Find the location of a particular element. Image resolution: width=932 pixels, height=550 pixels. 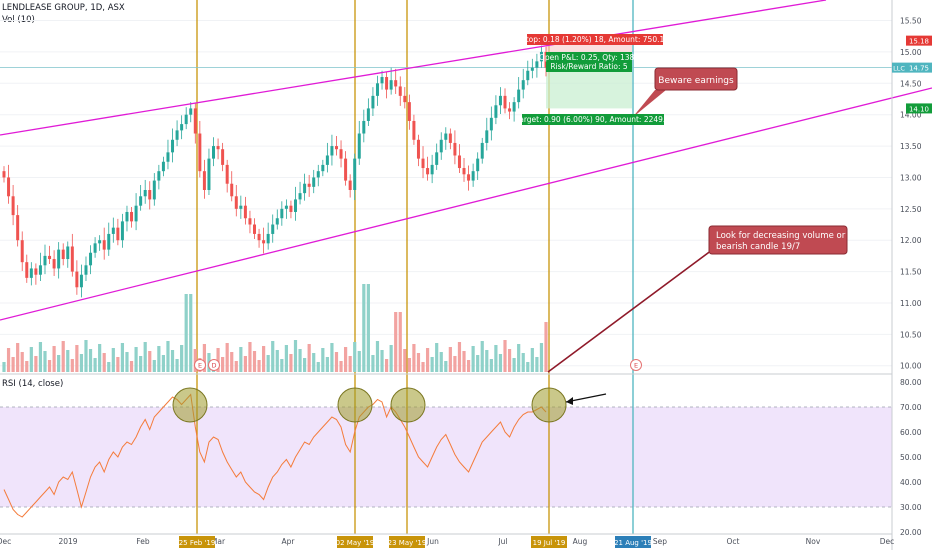

rsi-tick-label: 80.00 is located at coordinates (911, 382).